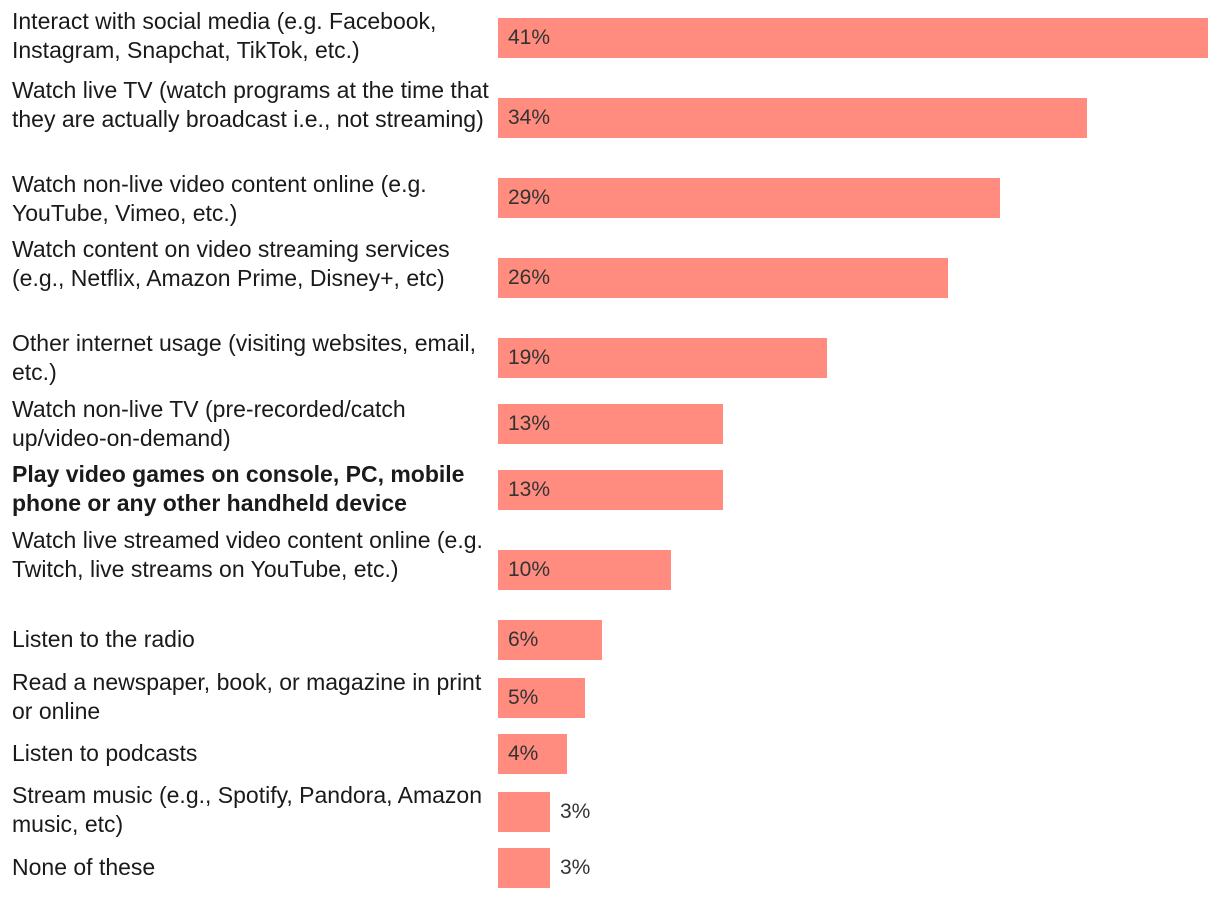 The width and height of the screenshot is (1220, 898). What do you see at coordinates (523, 639) in the screenshot?
I see `data-label: 6%` at bounding box center [523, 639].